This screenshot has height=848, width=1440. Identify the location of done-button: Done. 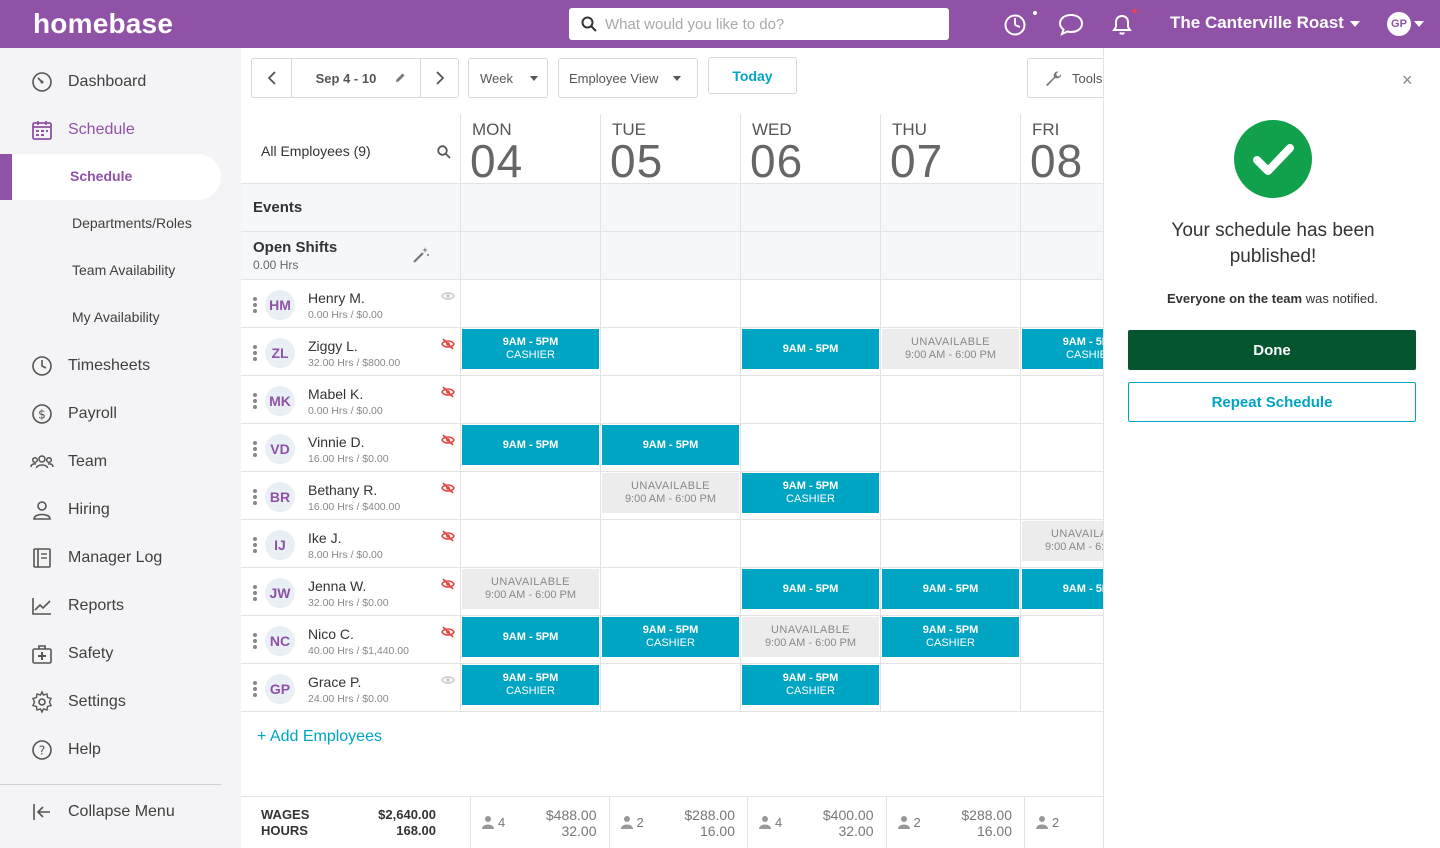
(1272, 350).